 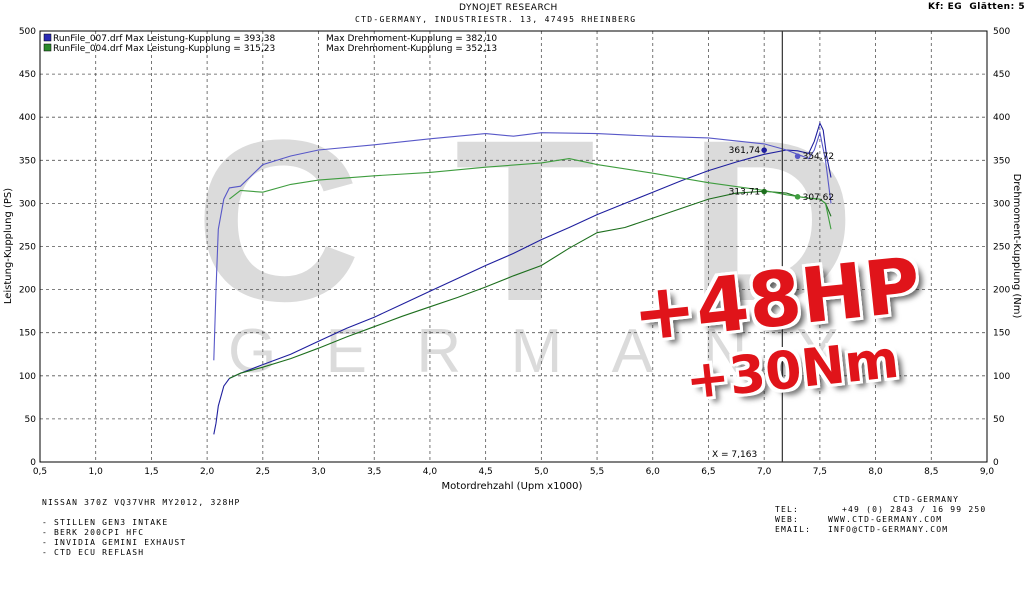 I want to click on y-tick-label: 100, so click(x=27, y=377).